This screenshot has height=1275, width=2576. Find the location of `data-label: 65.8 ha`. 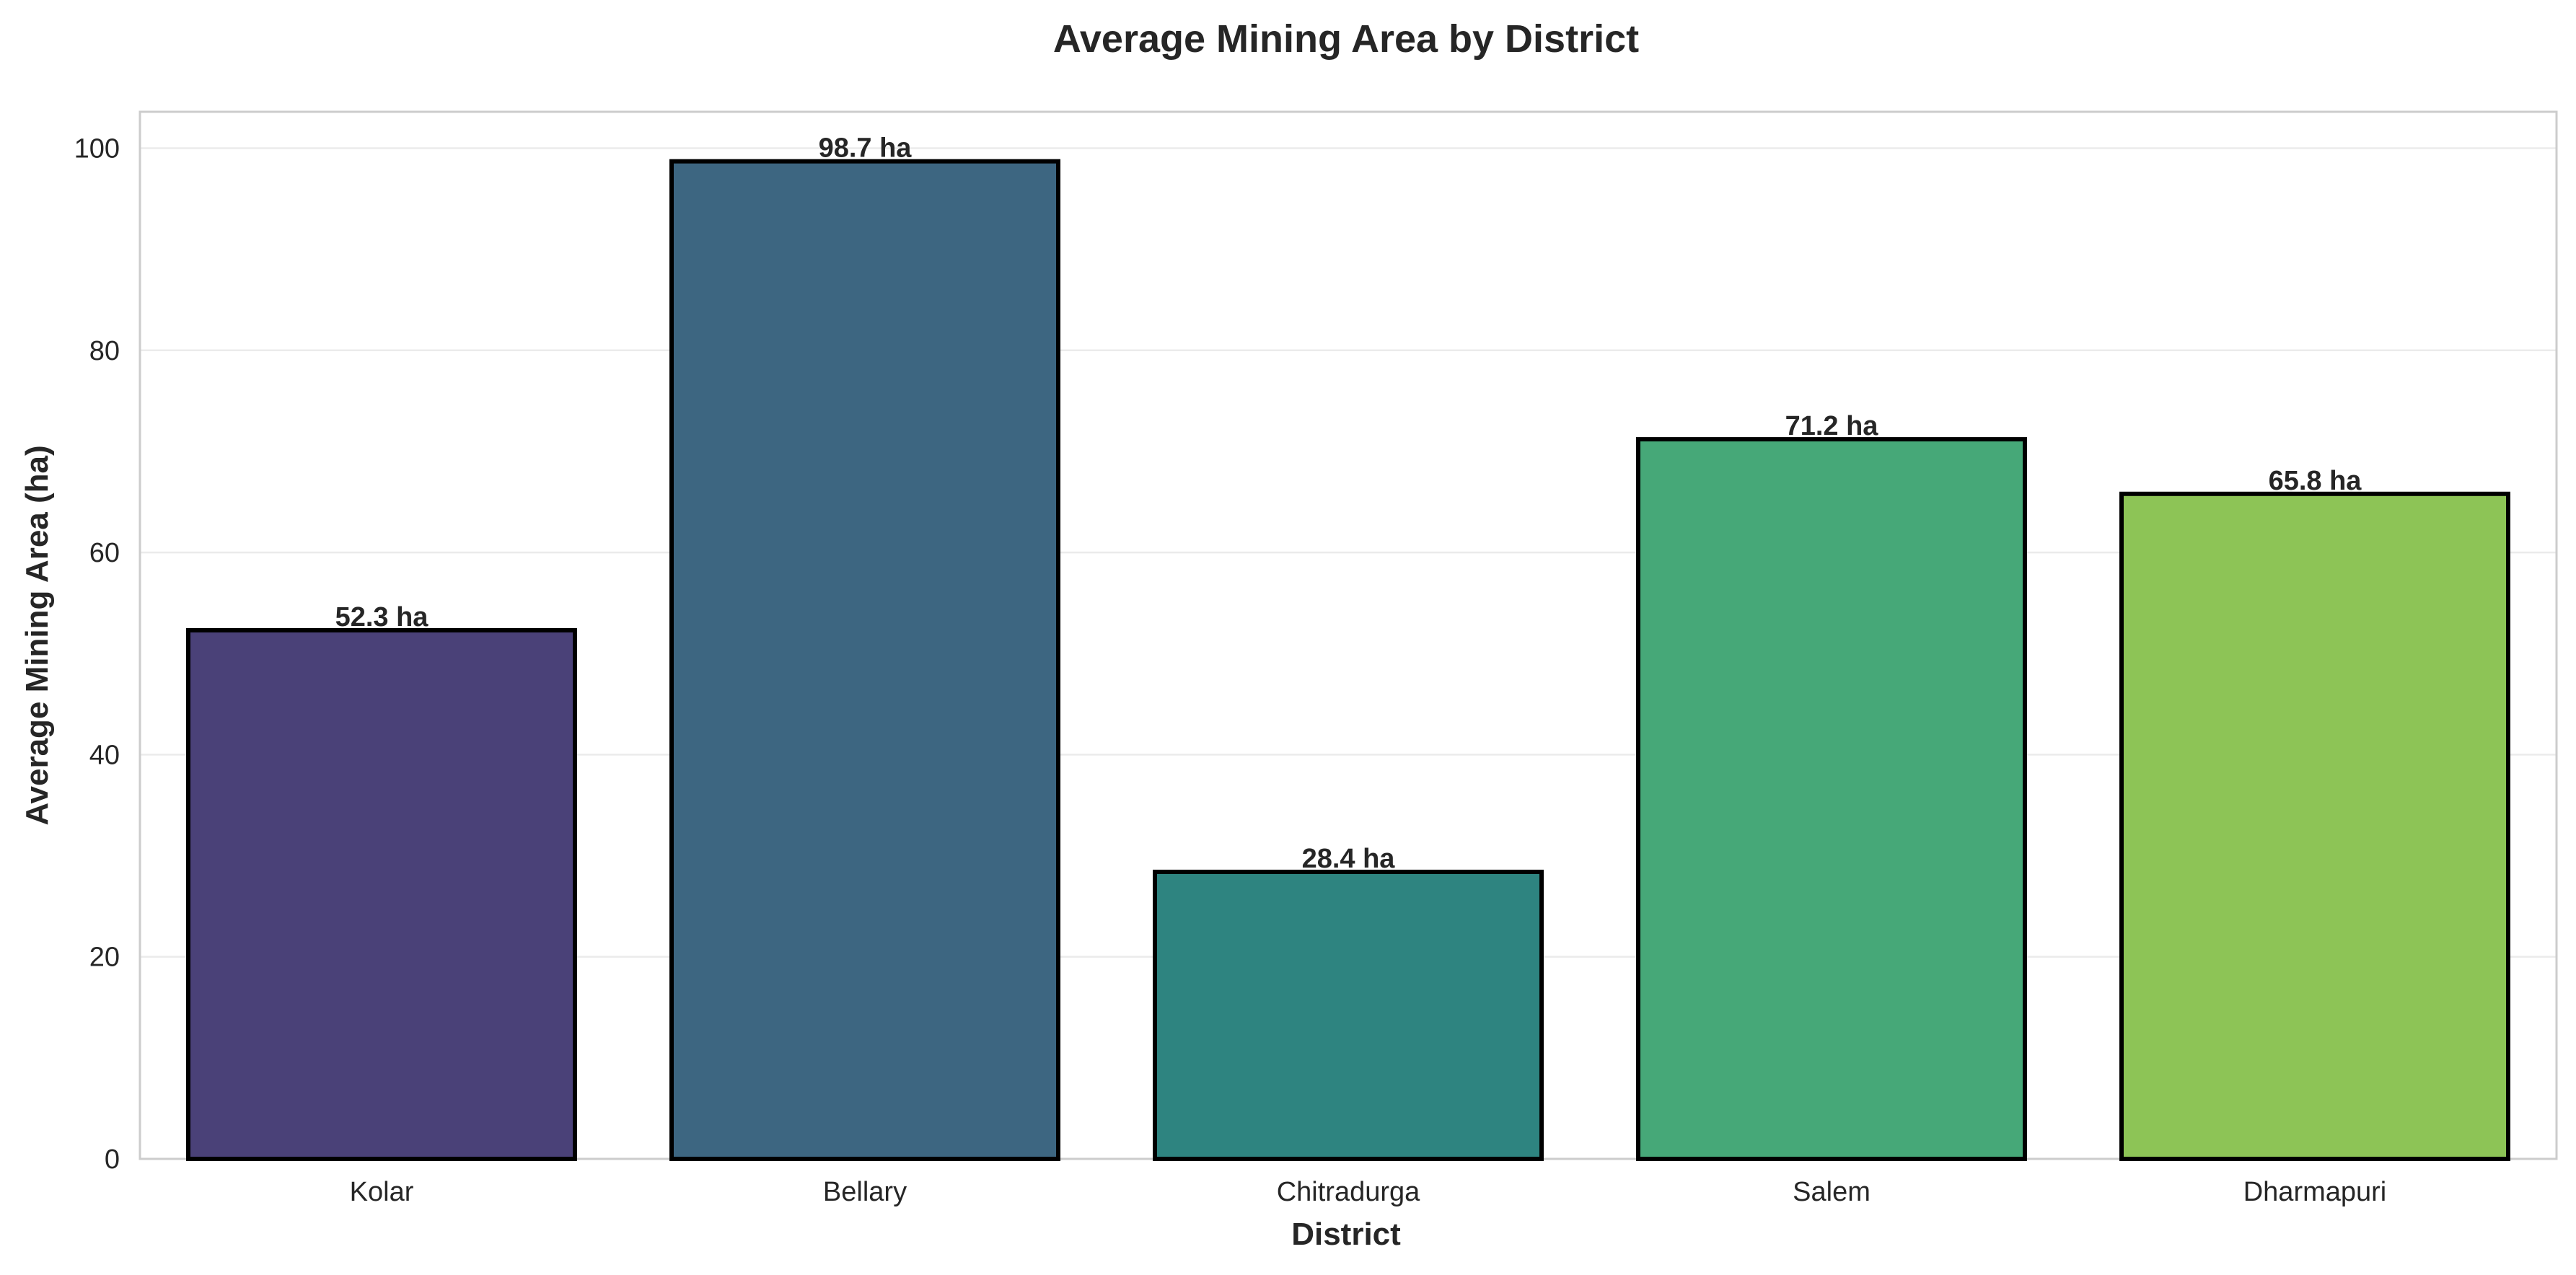

data-label: 65.8 ha is located at coordinates (2315, 481).